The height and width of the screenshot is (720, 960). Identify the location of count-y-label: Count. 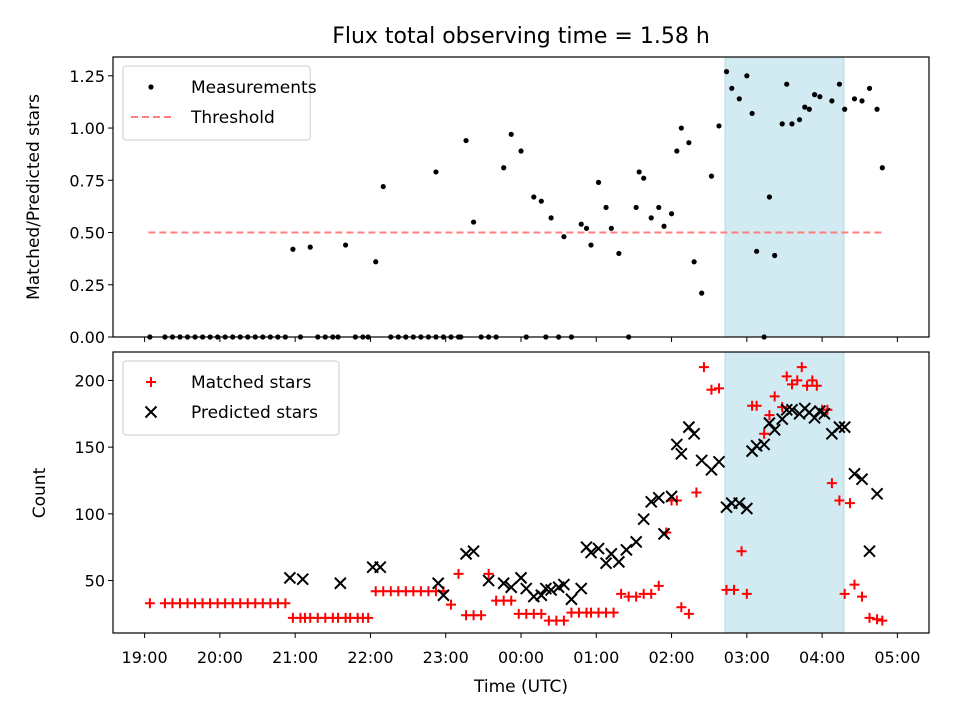
(40, 492).